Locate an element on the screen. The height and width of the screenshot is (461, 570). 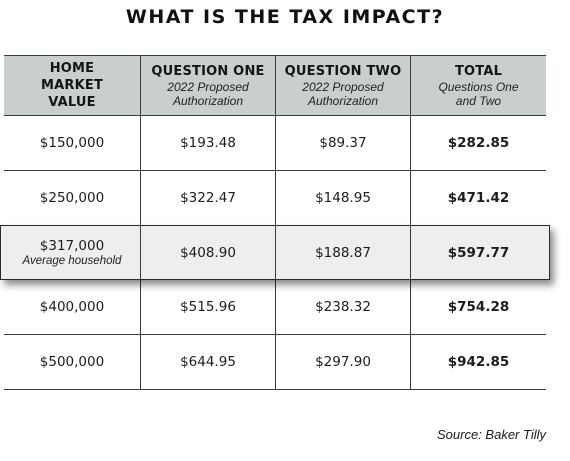
header-label: QUESTION ONE is located at coordinates (208, 71).